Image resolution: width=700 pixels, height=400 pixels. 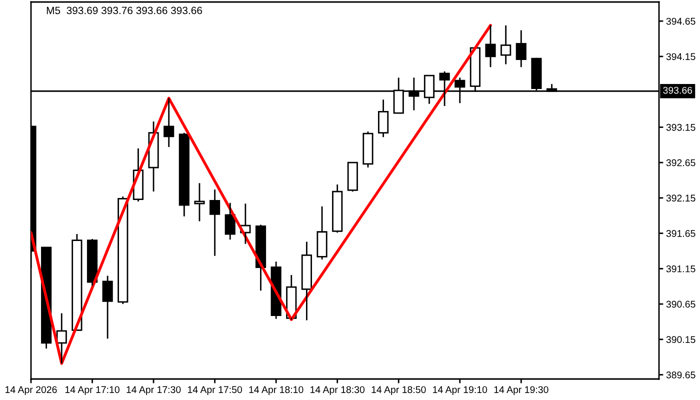 What do you see at coordinates (681, 127) in the screenshot?
I see `y-tick-label: 393.15` at bounding box center [681, 127].